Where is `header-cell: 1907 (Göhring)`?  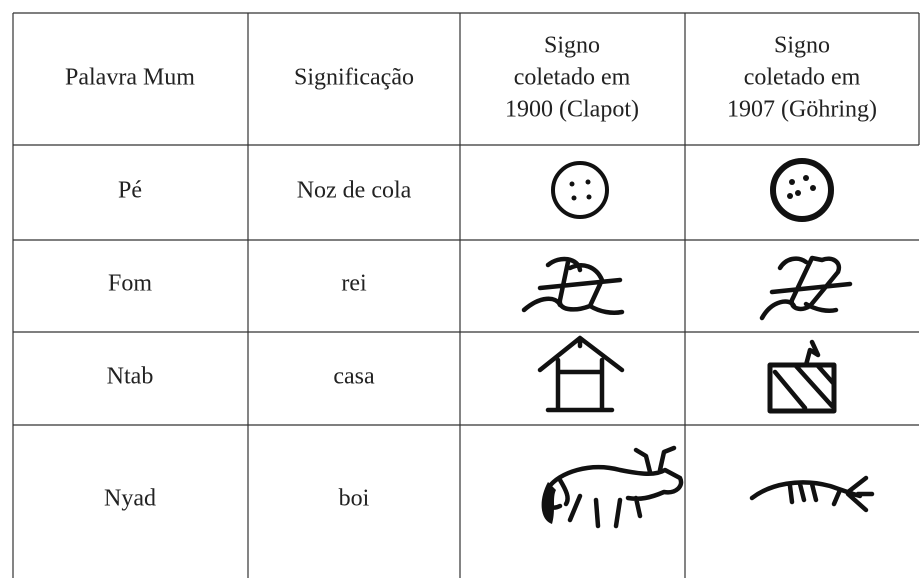 header-cell: 1907 (Göhring) is located at coordinates (802, 110).